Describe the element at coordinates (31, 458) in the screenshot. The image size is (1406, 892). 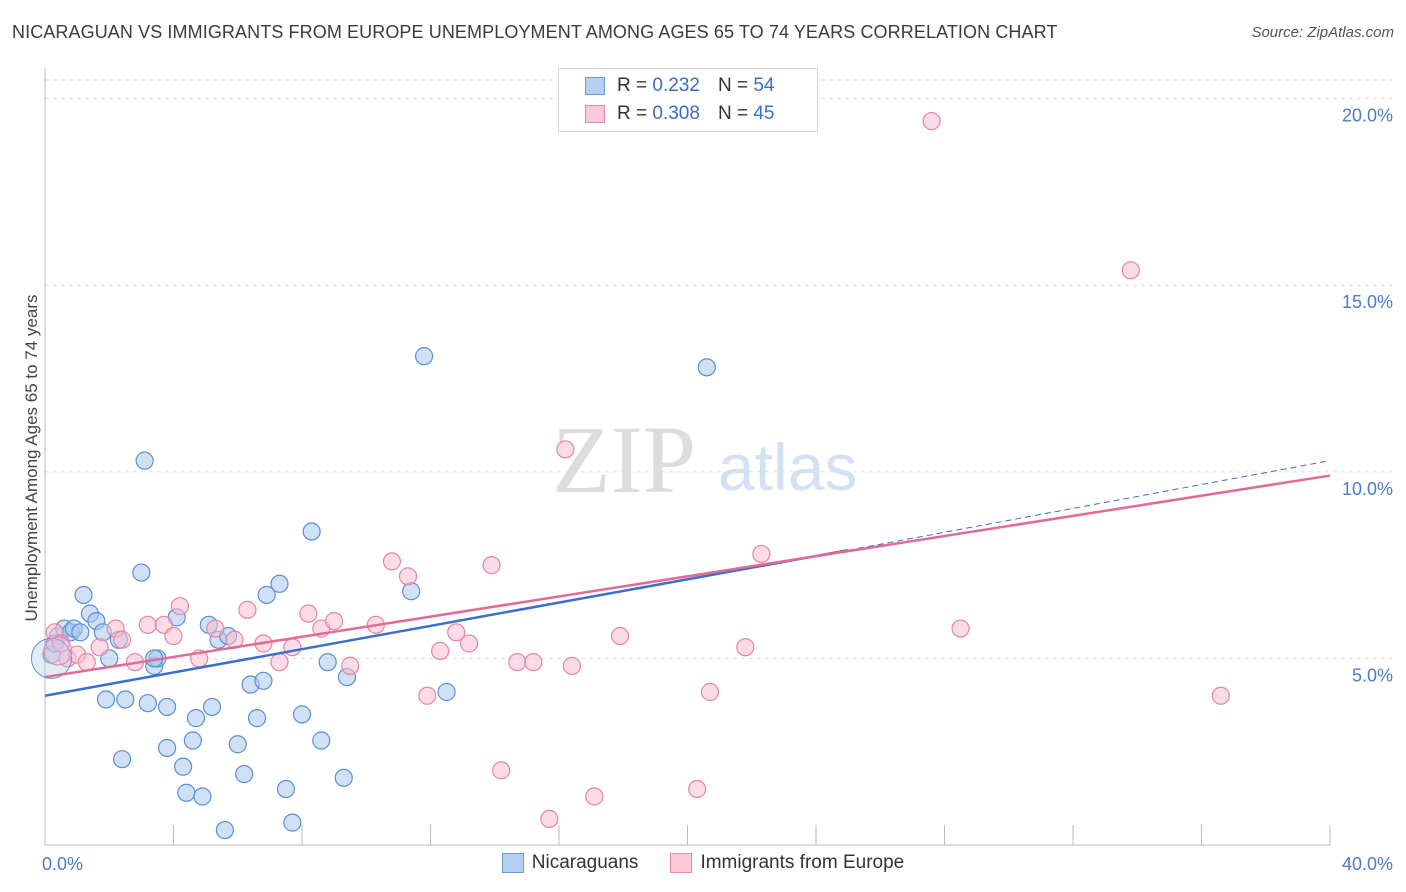
I see `y-axis-label: Unemployment Among Ages 65 to 74 years` at that location.